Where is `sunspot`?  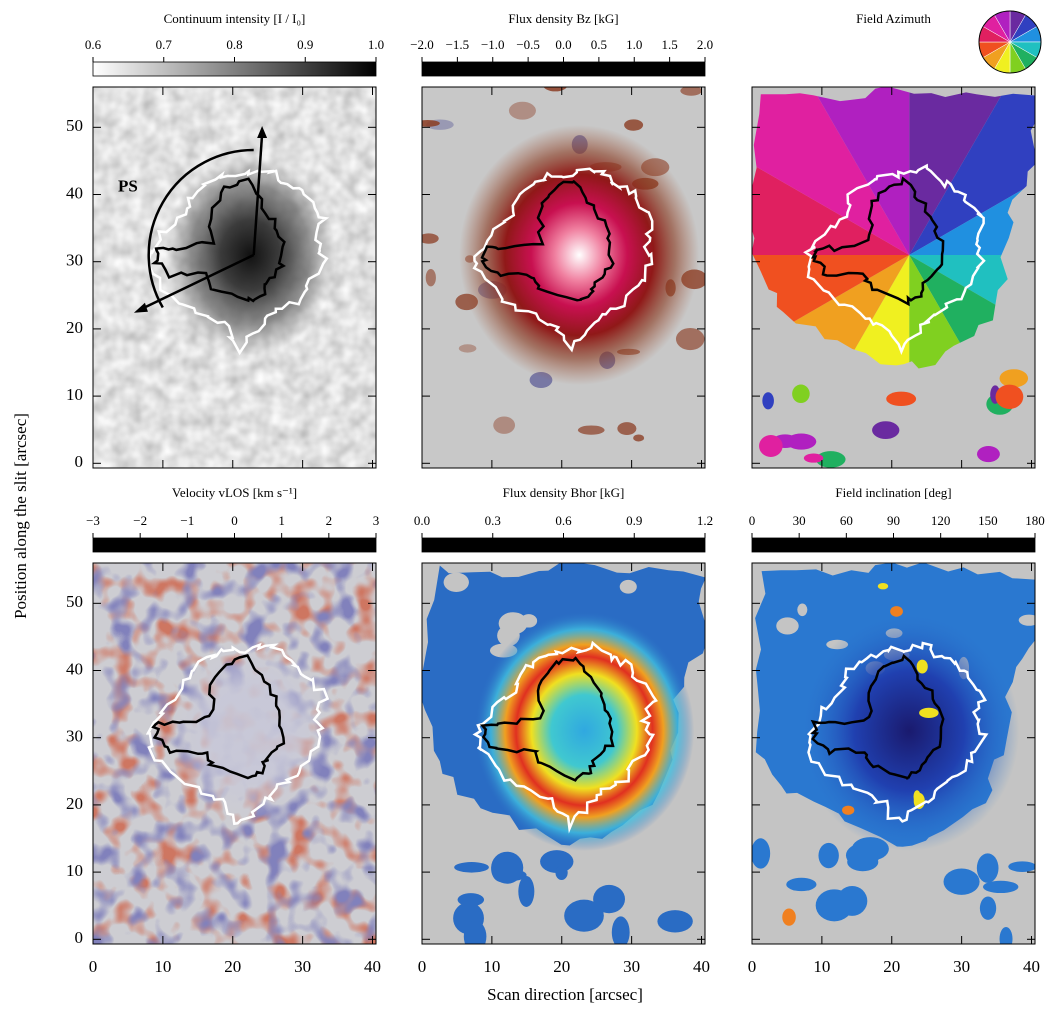 sunspot is located at coordinates (250, 254).